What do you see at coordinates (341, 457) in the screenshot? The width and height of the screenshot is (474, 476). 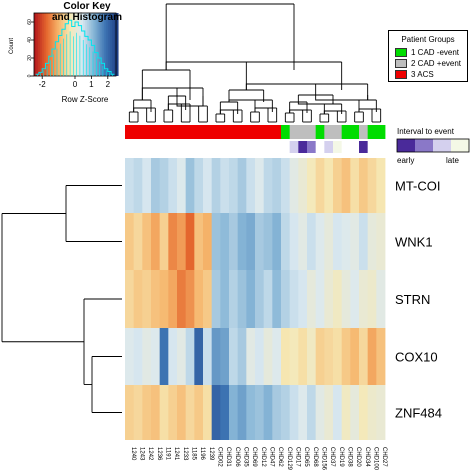 I see `column-label: CHD19` at bounding box center [341, 457].